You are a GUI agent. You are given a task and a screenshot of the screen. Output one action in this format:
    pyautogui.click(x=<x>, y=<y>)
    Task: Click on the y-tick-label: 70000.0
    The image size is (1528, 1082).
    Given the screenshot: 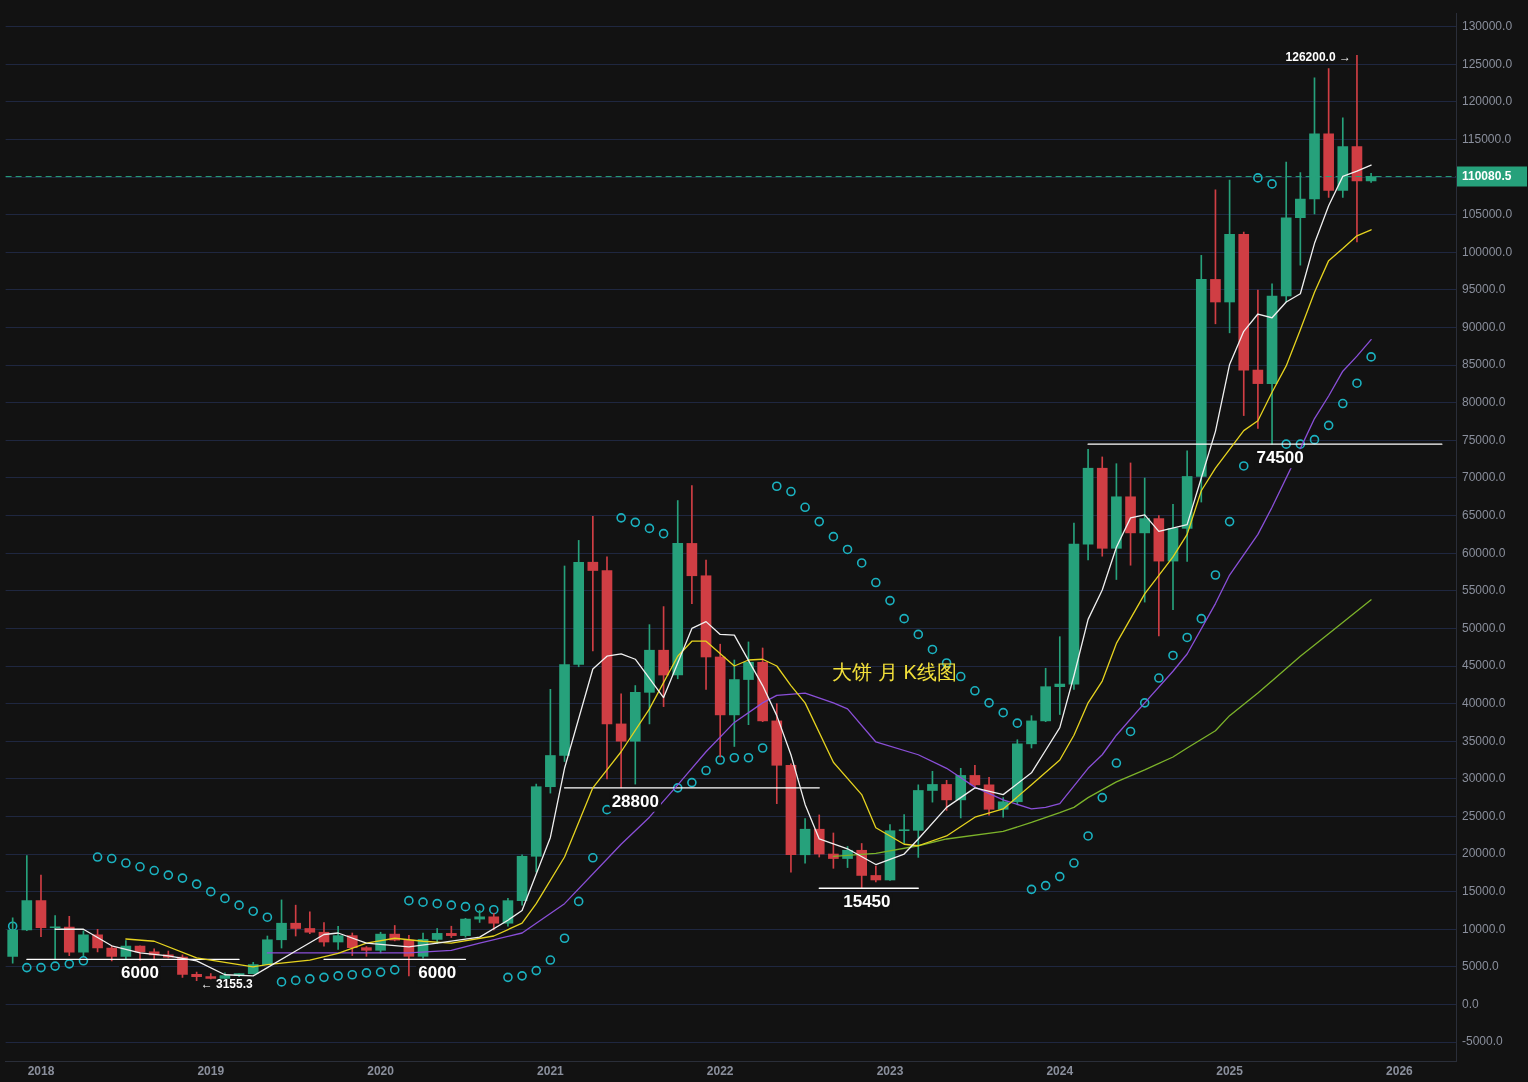 What is the action you would take?
    pyautogui.click(x=1484, y=477)
    